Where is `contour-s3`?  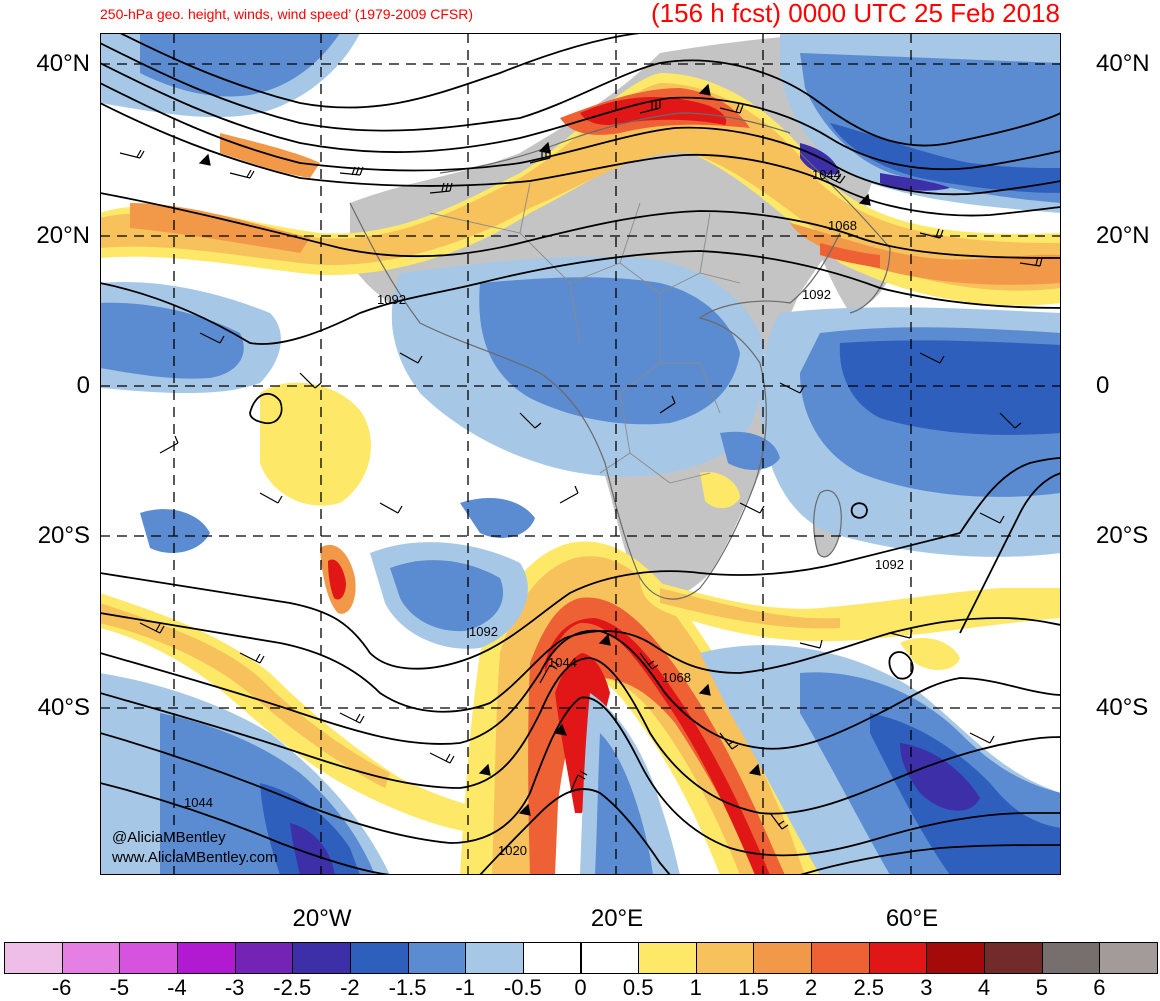
contour-s3 is located at coordinates (580, 689).